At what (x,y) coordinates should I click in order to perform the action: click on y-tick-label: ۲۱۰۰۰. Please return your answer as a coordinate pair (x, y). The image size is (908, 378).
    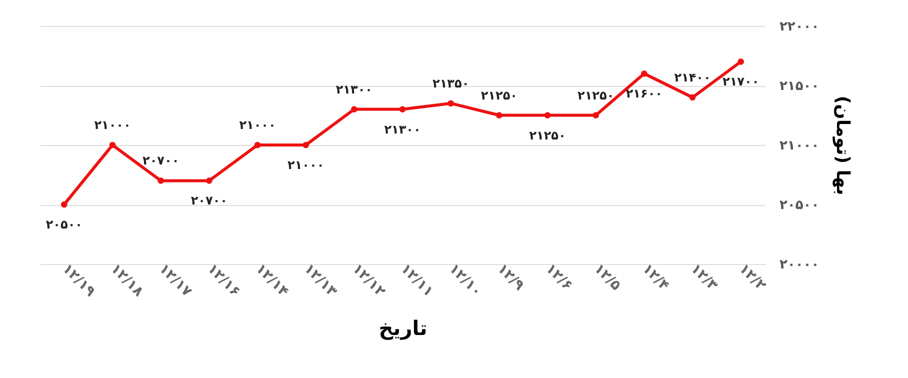
    Looking at the image, I should click on (800, 146).